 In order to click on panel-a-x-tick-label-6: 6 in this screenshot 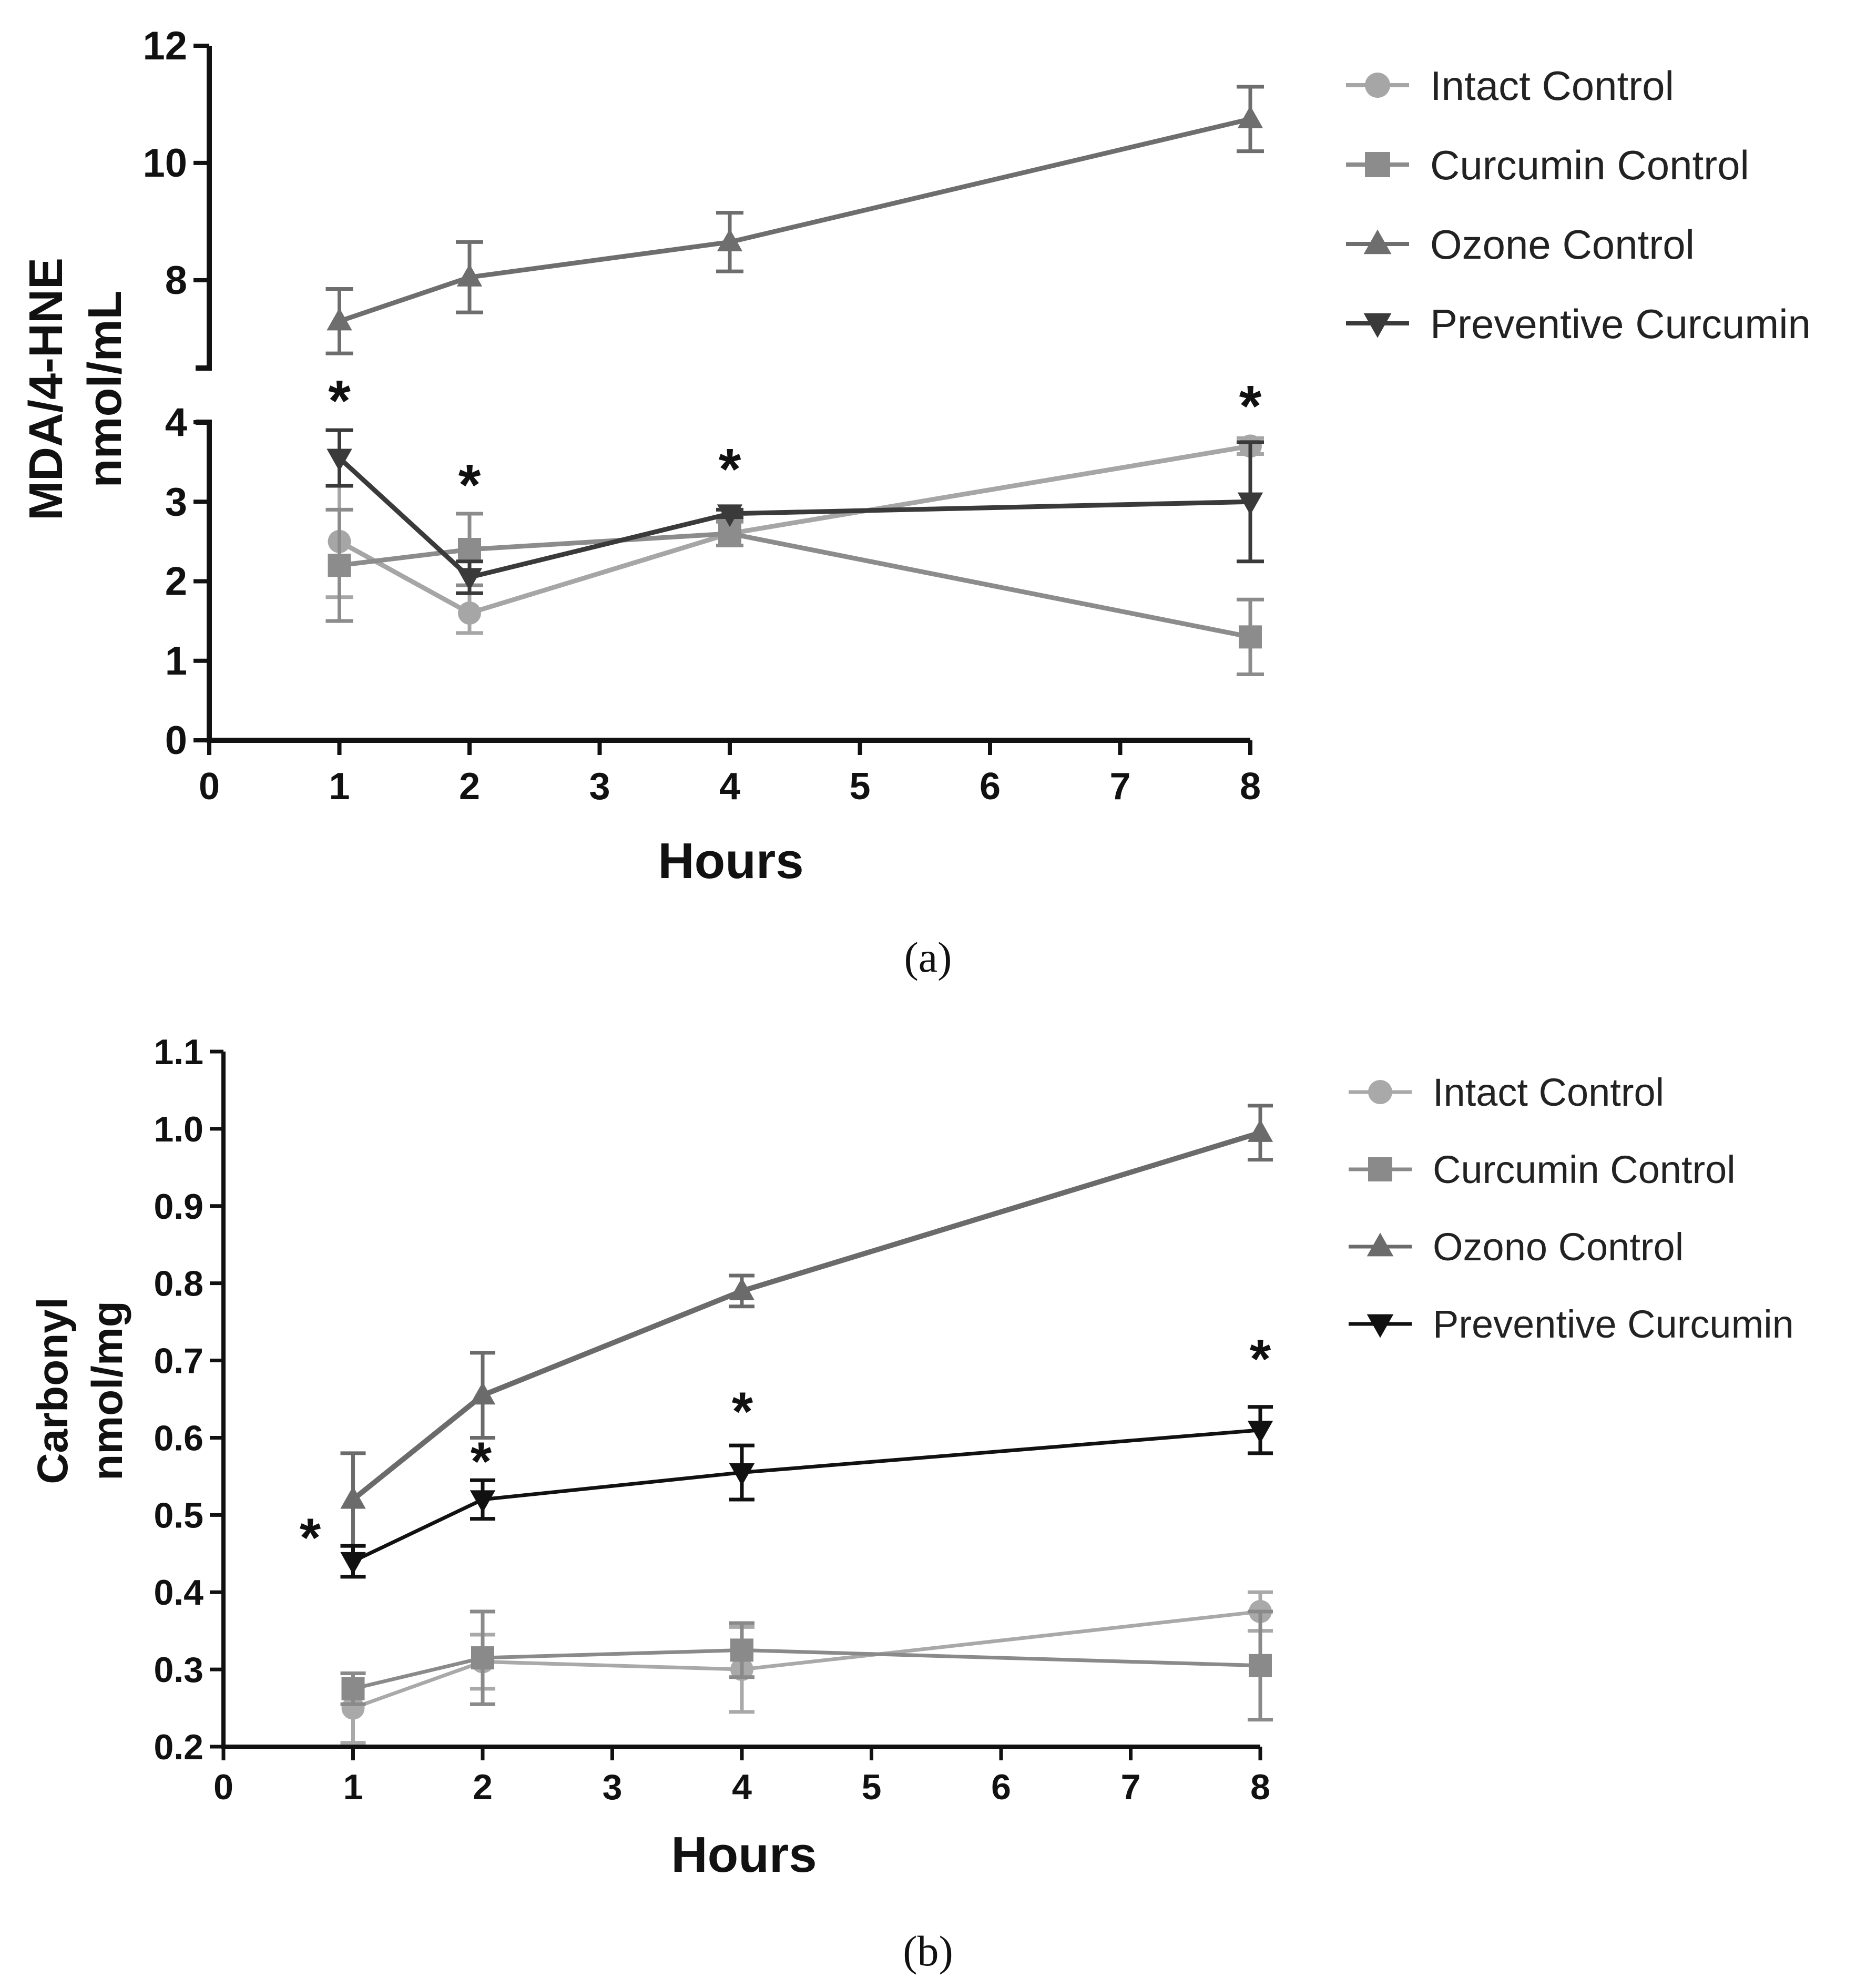, I will do `click(991, 787)`.